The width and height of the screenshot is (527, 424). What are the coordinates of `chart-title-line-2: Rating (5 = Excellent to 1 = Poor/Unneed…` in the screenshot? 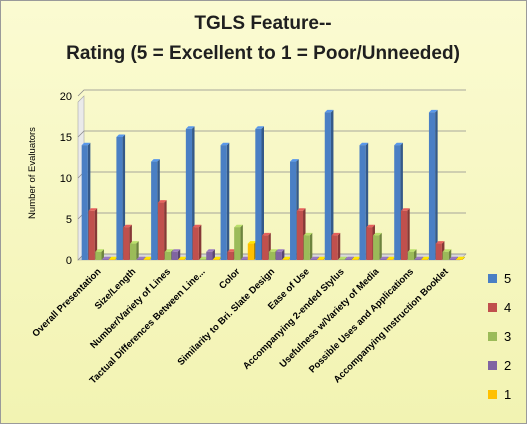 It's located at (263, 53).